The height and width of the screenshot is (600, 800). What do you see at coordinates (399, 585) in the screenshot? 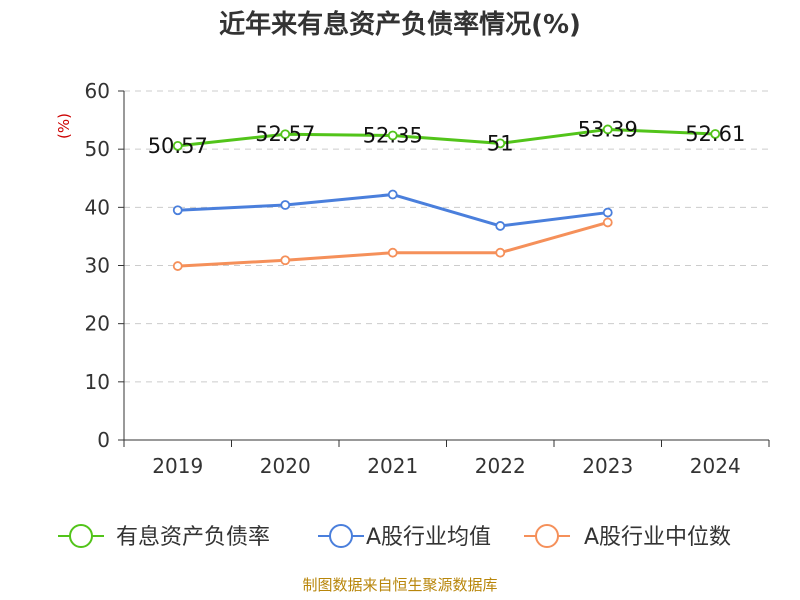
I see `data-source-note: 制图数据来自恒生聚源数据库` at bounding box center [399, 585].